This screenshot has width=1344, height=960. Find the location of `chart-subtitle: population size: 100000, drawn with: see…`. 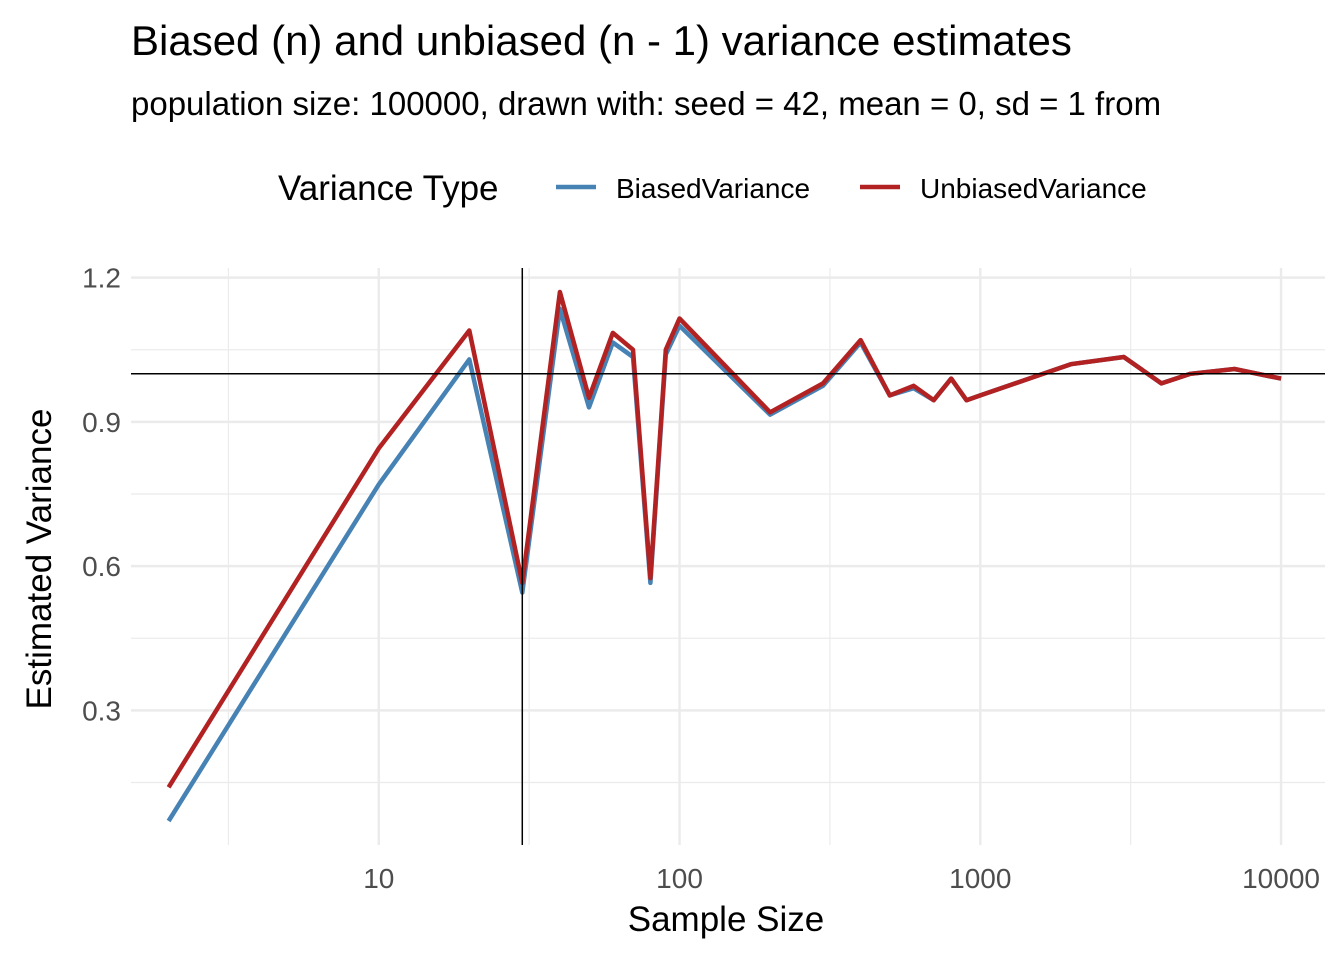

chart-subtitle: population size: 100000, drawn with: see… is located at coordinates (646, 103).